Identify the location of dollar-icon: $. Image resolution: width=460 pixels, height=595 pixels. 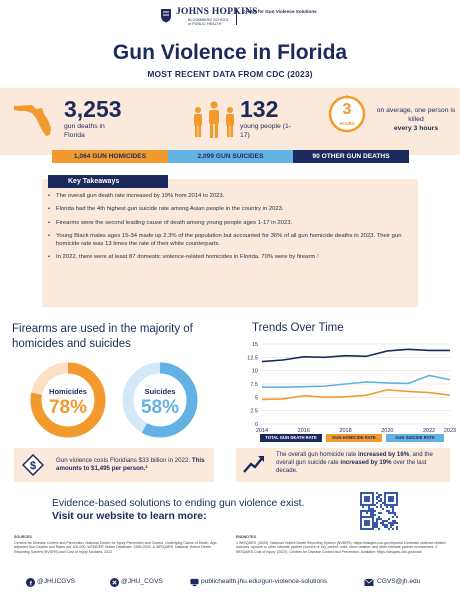
(33, 465).